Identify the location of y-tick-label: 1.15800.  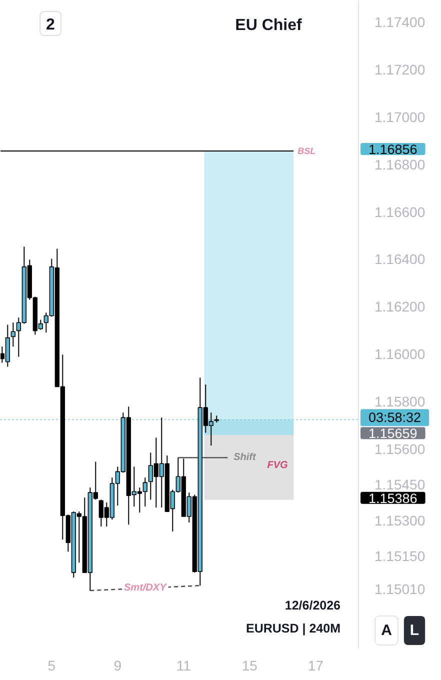
(400, 402).